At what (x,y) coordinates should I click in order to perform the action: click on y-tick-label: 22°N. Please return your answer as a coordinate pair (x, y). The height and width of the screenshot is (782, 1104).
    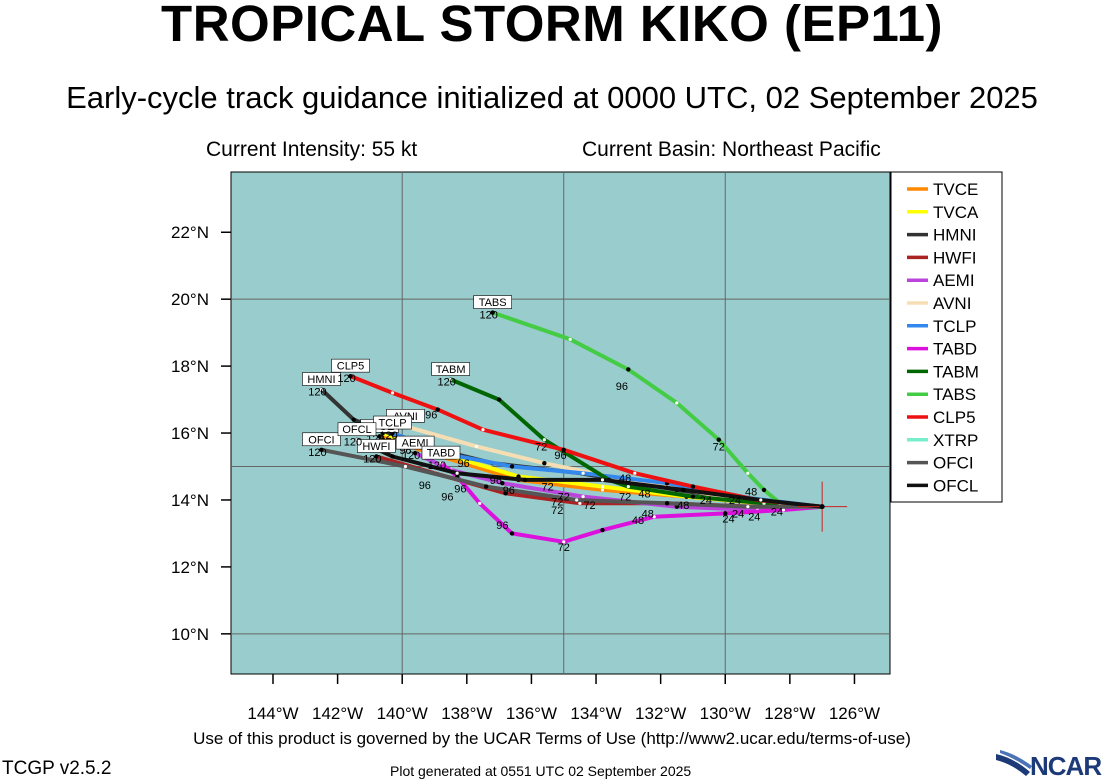
    Looking at the image, I should click on (190, 232).